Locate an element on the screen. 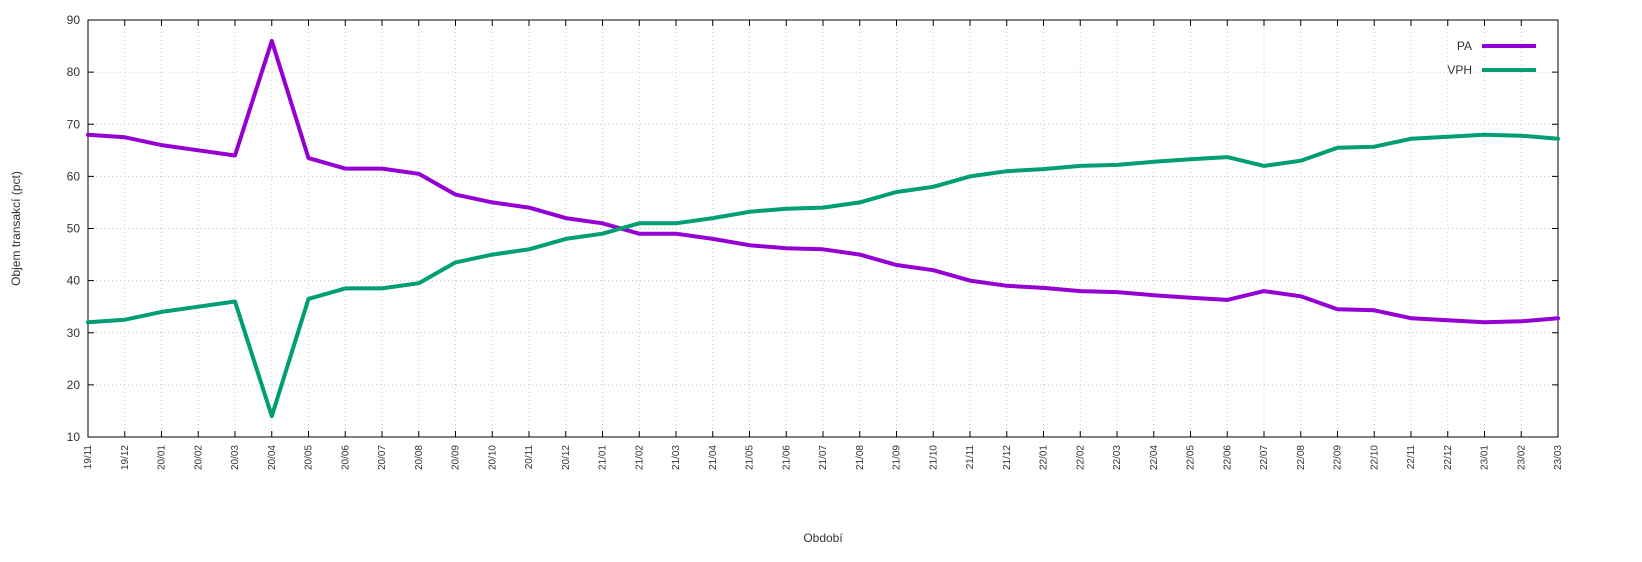 This screenshot has height=562, width=1642. x-tick-label: 20/01 is located at coordinates (162, 457).